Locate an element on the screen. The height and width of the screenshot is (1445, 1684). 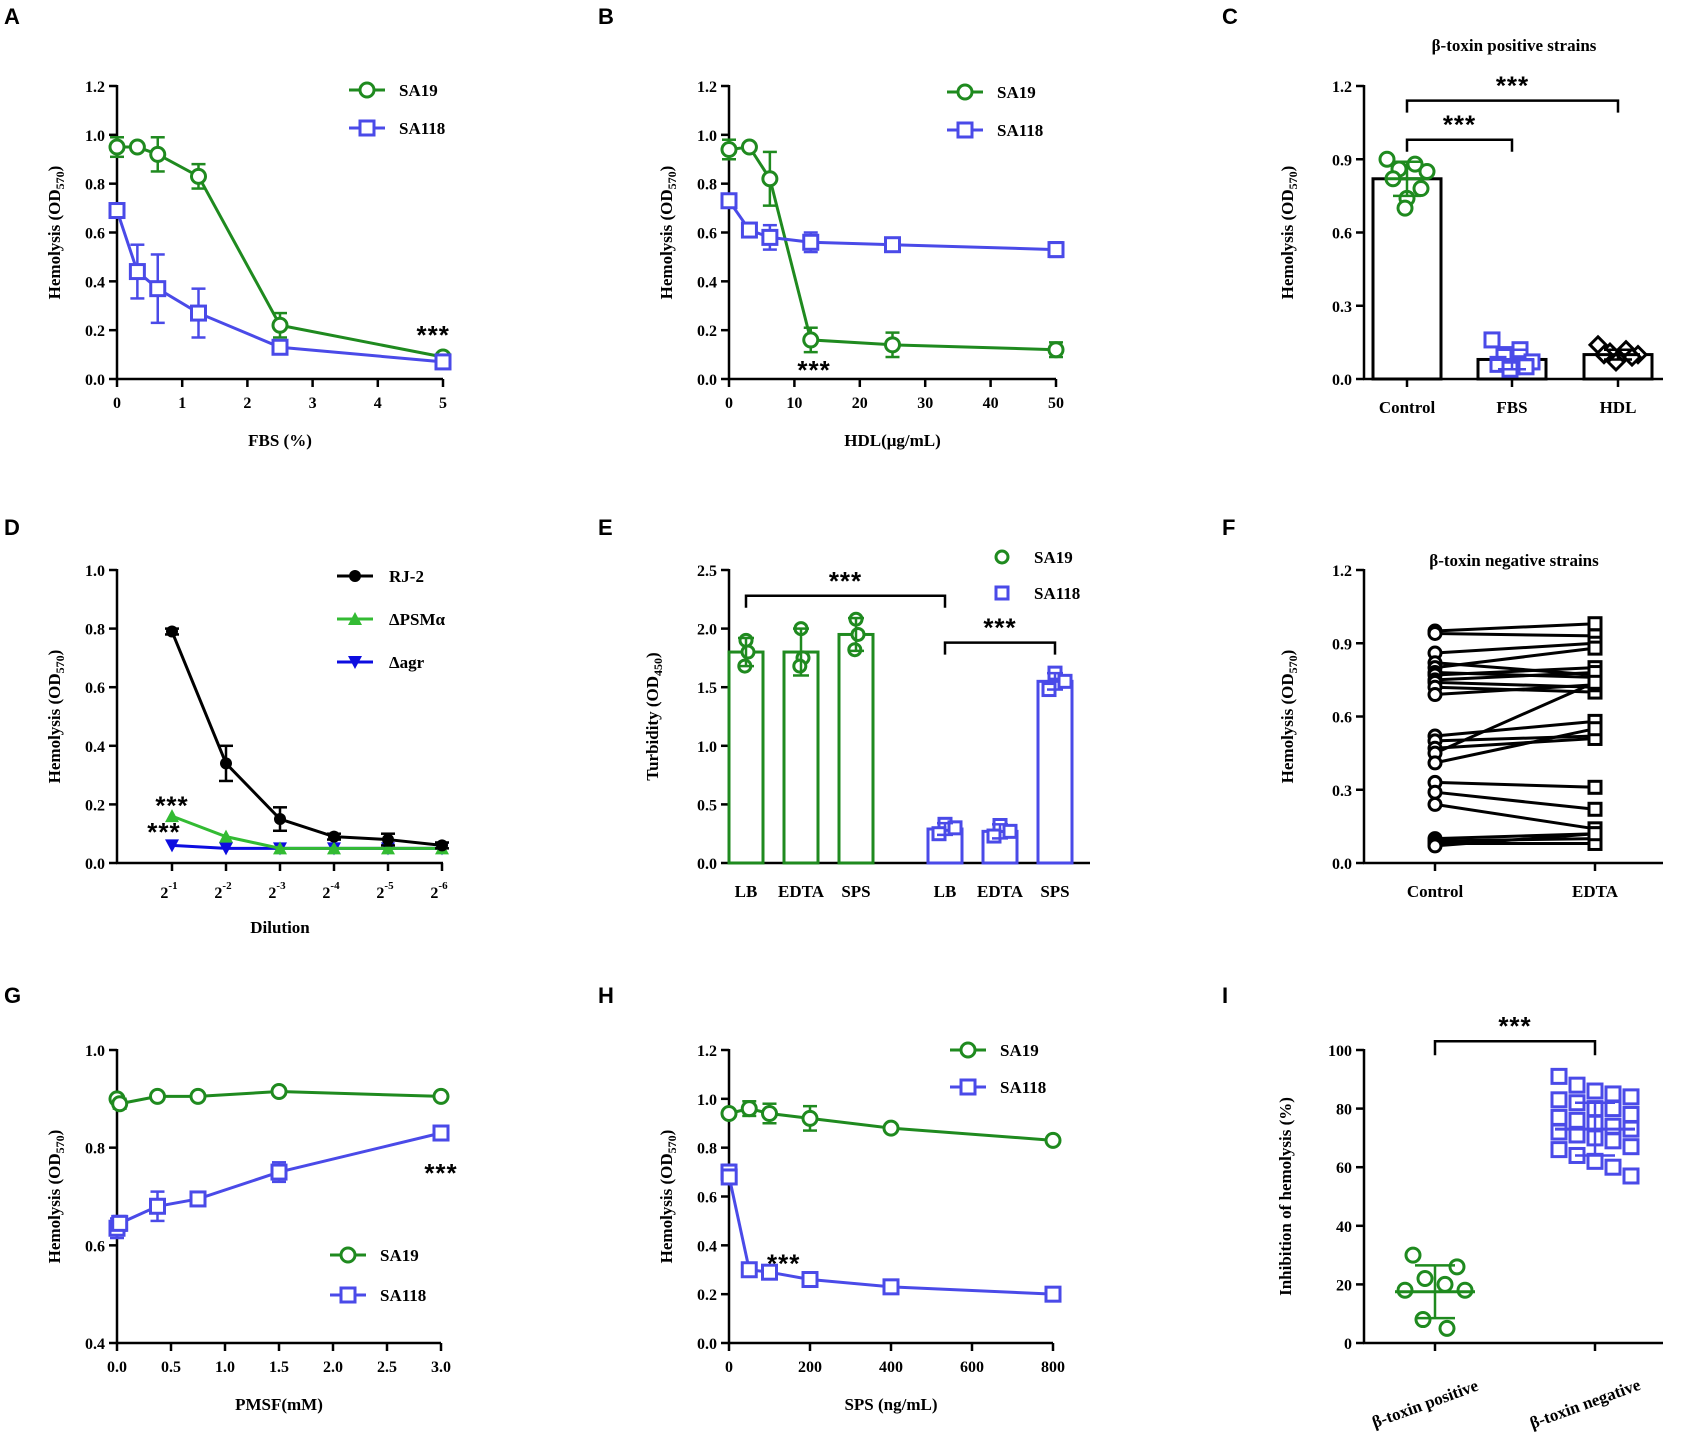
x-tick-exponent: -4 is located at coordinates (335, 886).